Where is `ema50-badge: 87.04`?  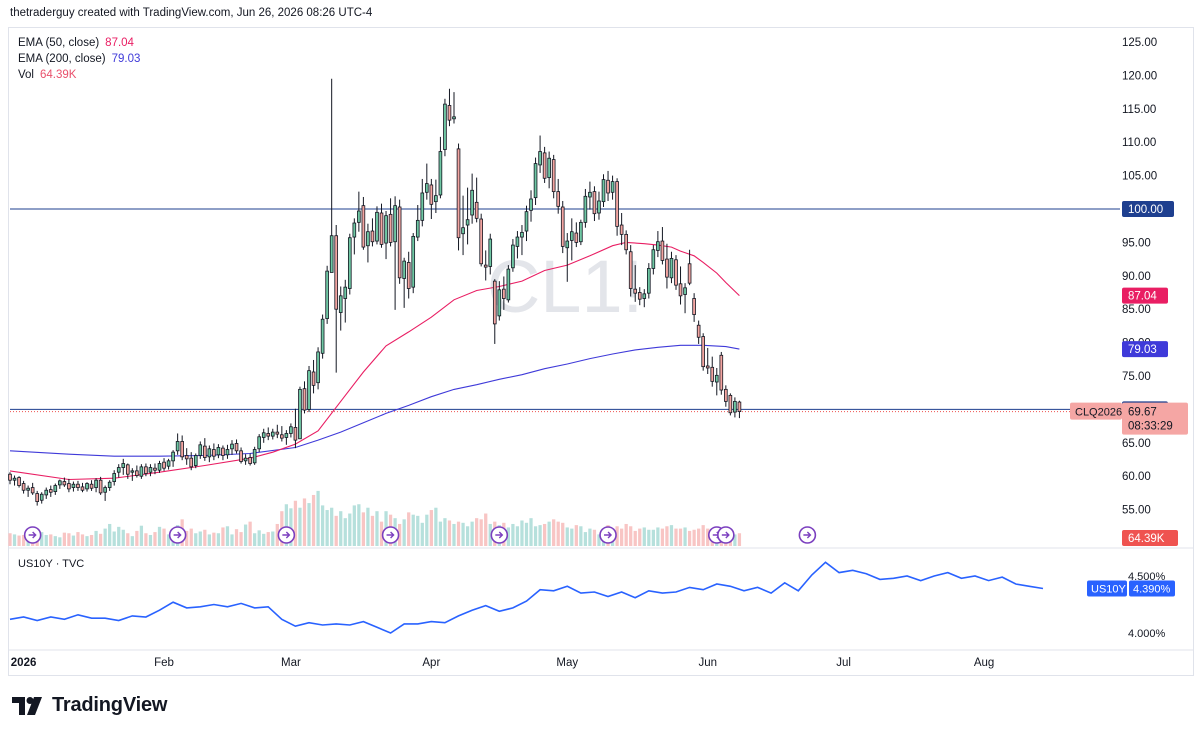 ema50-badge: 87.04 is located at coordinates (1145, 295).